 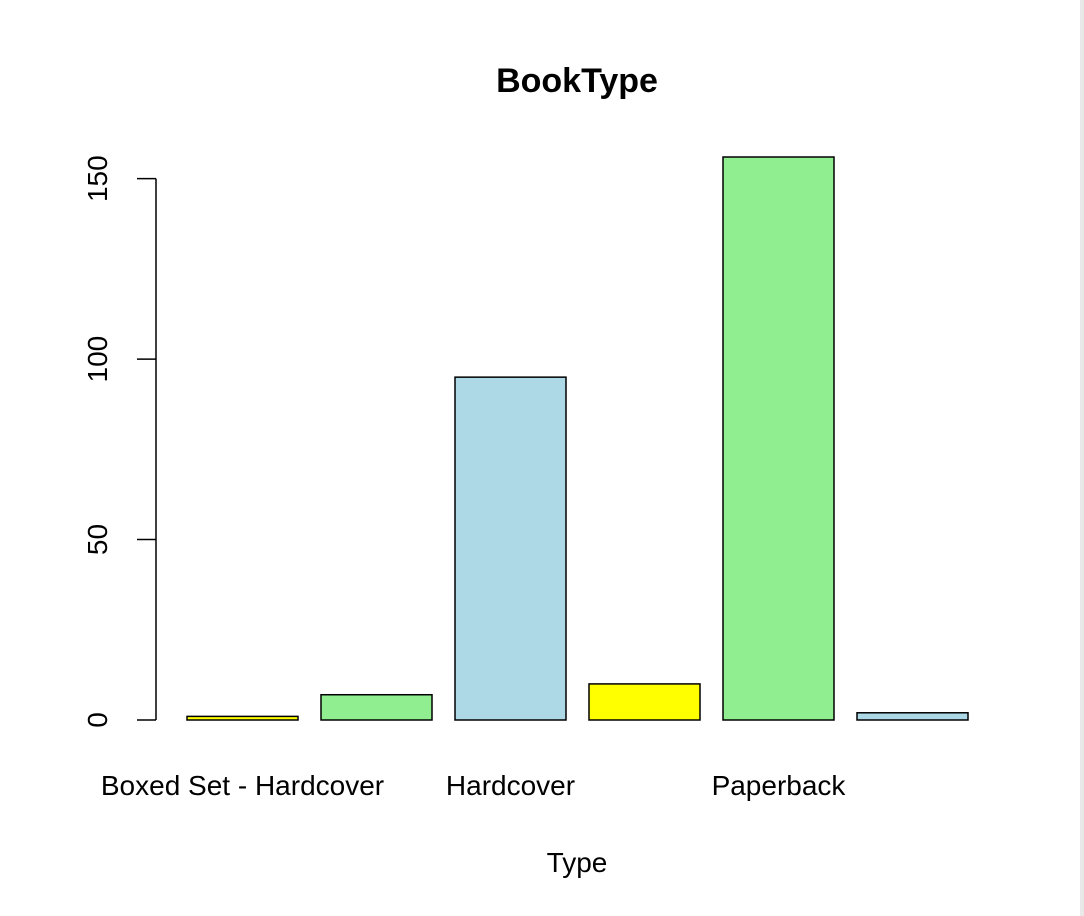 What do you see at coordinates (97, 359) in the screenshot?
I see `y-tick-label: 100` at bounding box center [97, 359].